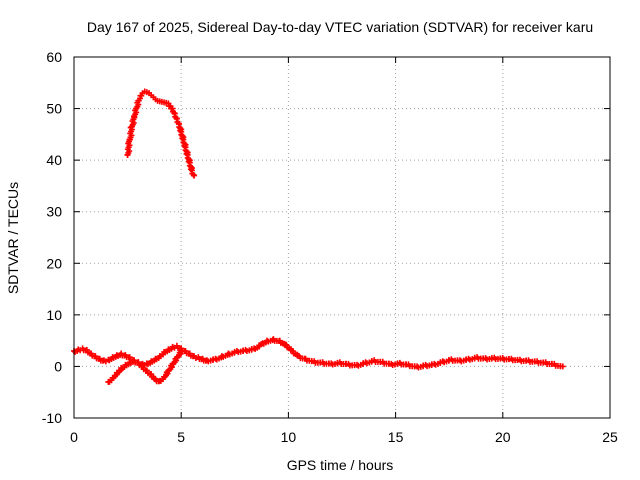 This screenshot has height=480, width=640. What do you see at coordinates (54, 109) in the screenshot?
I see `y-tick-label: 50` at bounding box center [54, 109].